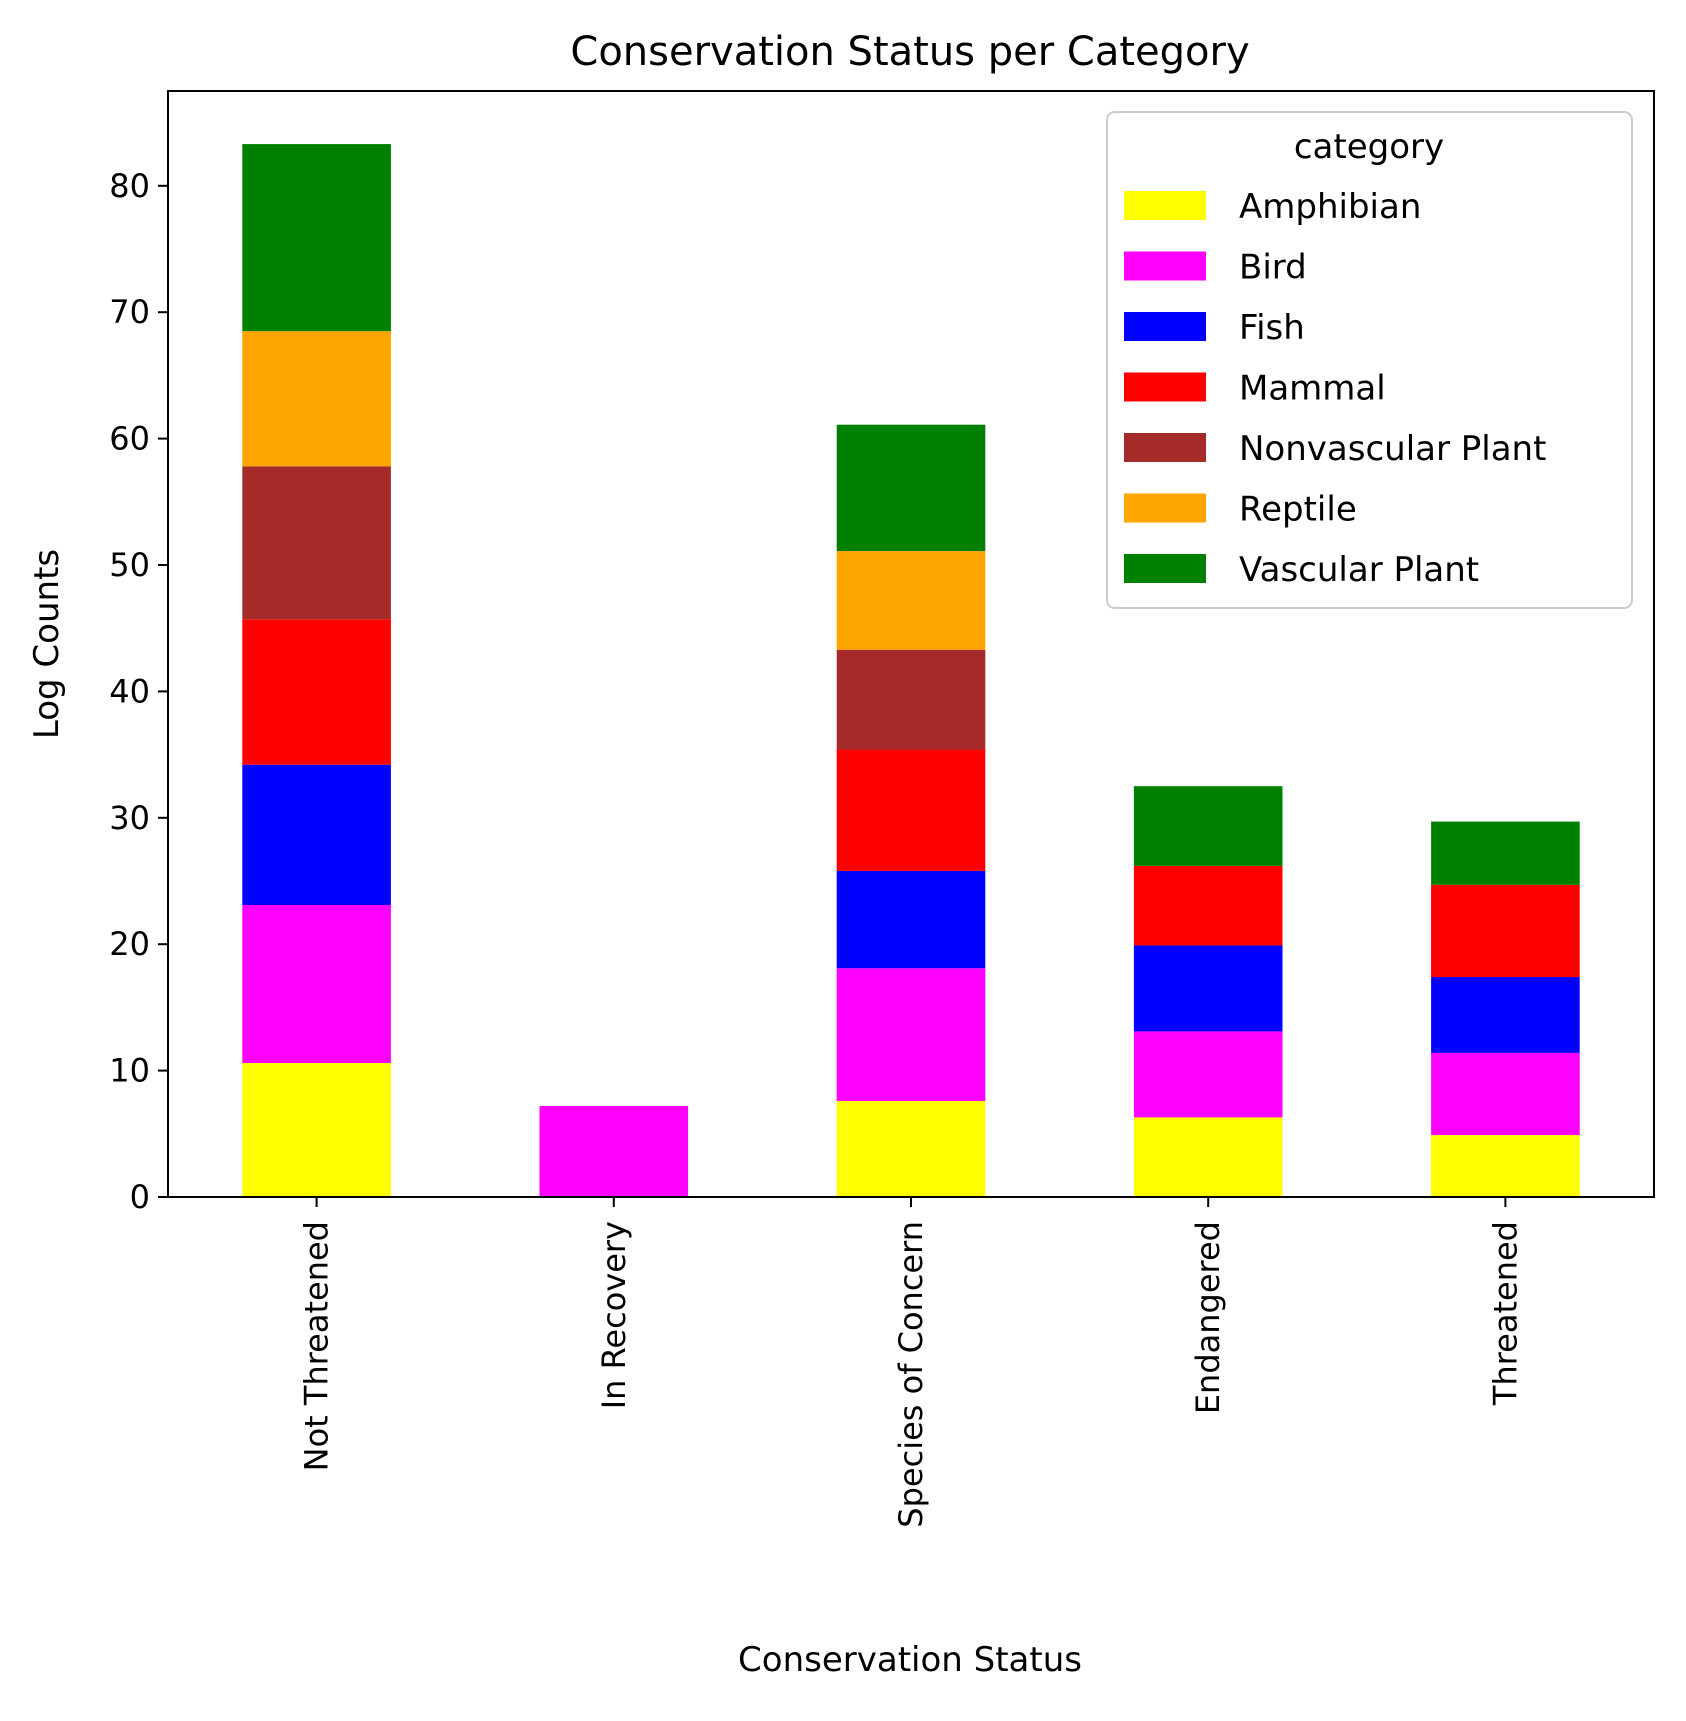 This screenshot has height=1721, width=1686. Describe the element at coordinates (1359, 570) in the screenshot. I see `legend-label: Vascular Plant` at that location.